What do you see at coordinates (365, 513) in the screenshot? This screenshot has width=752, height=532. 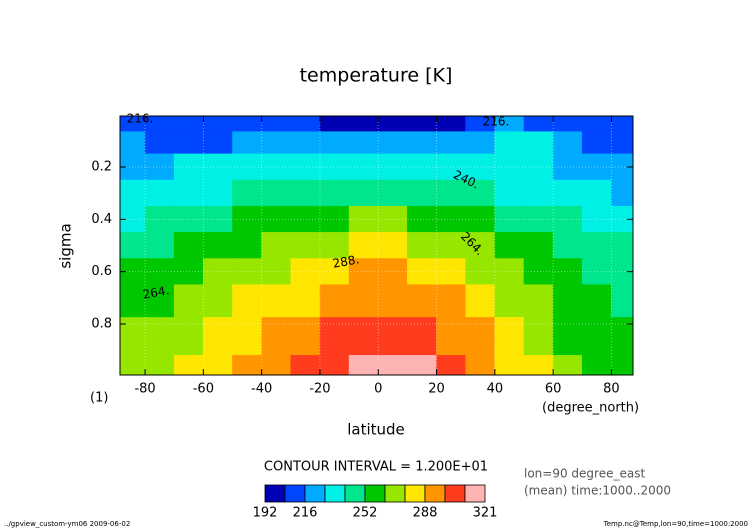 I see `colorbar-label: 252` at bounding box center [365, 513].